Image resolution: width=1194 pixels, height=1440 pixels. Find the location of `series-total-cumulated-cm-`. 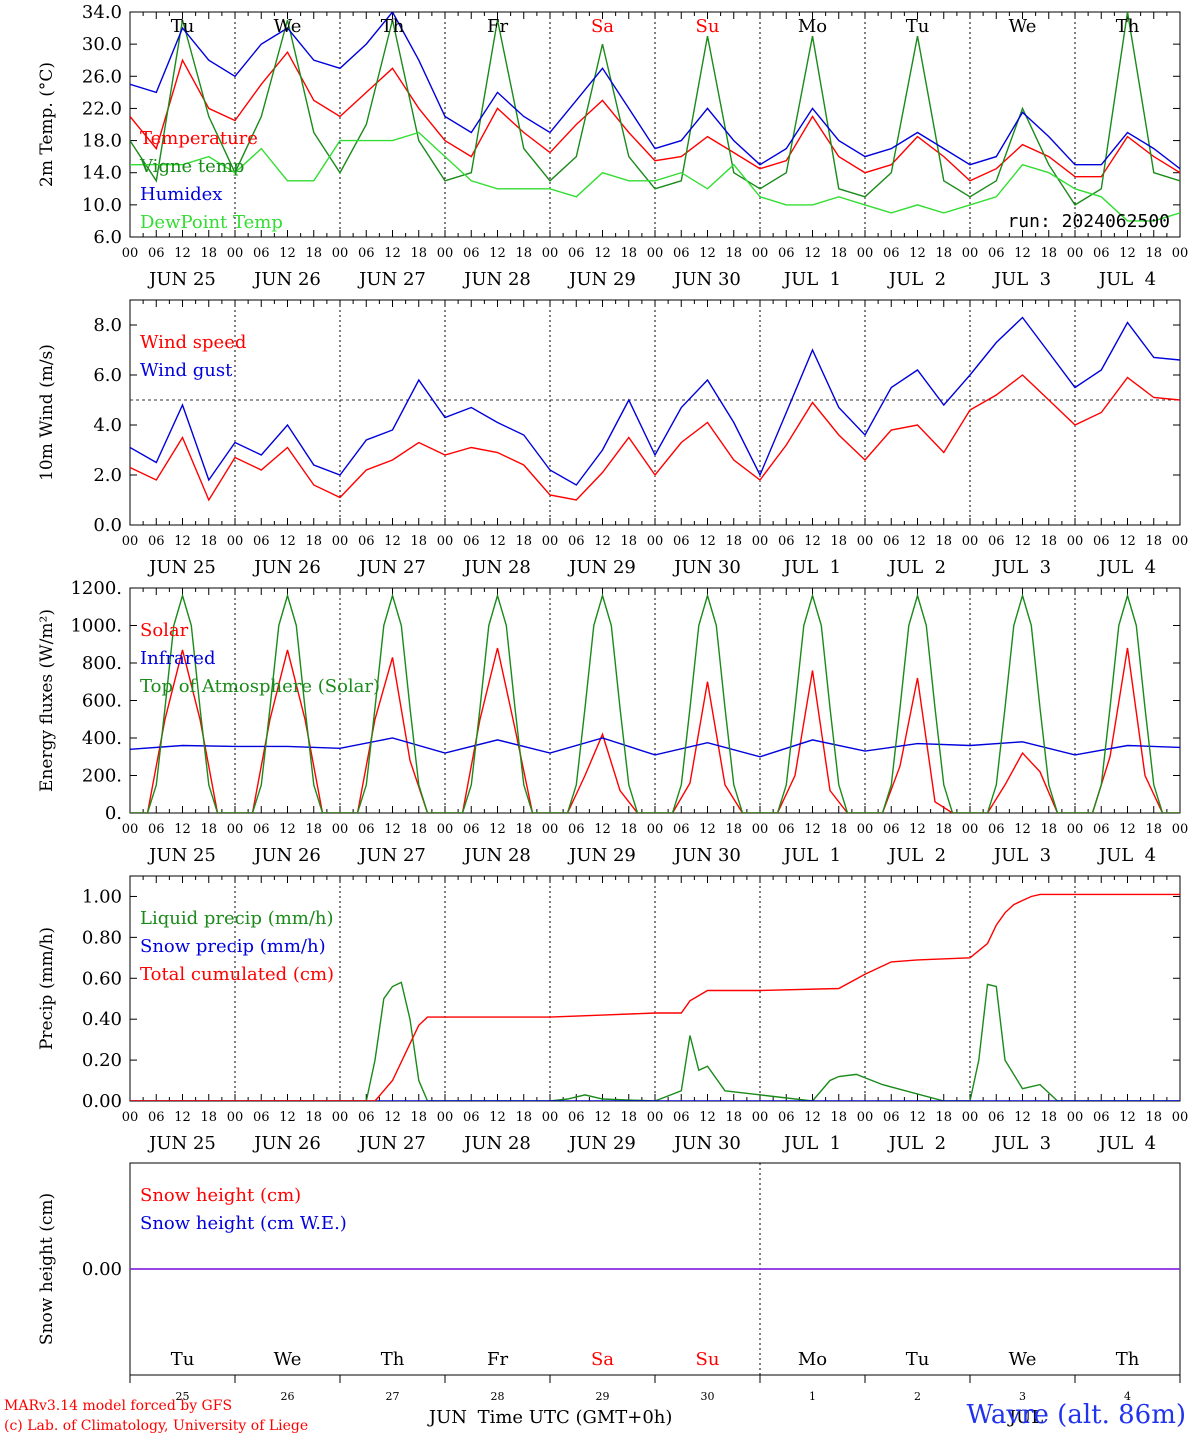

series-total-cumulated-cm- is located at coordinates (655, 997).